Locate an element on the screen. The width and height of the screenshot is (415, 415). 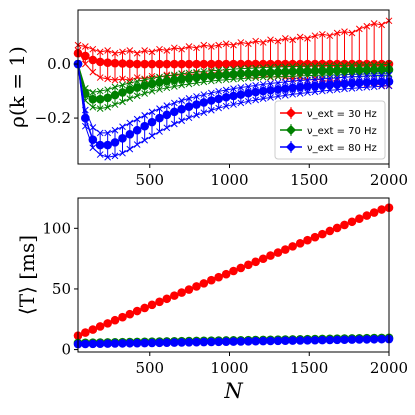
legend-label: ν_ext = 30 Hz is located at coordinates (342, 114).